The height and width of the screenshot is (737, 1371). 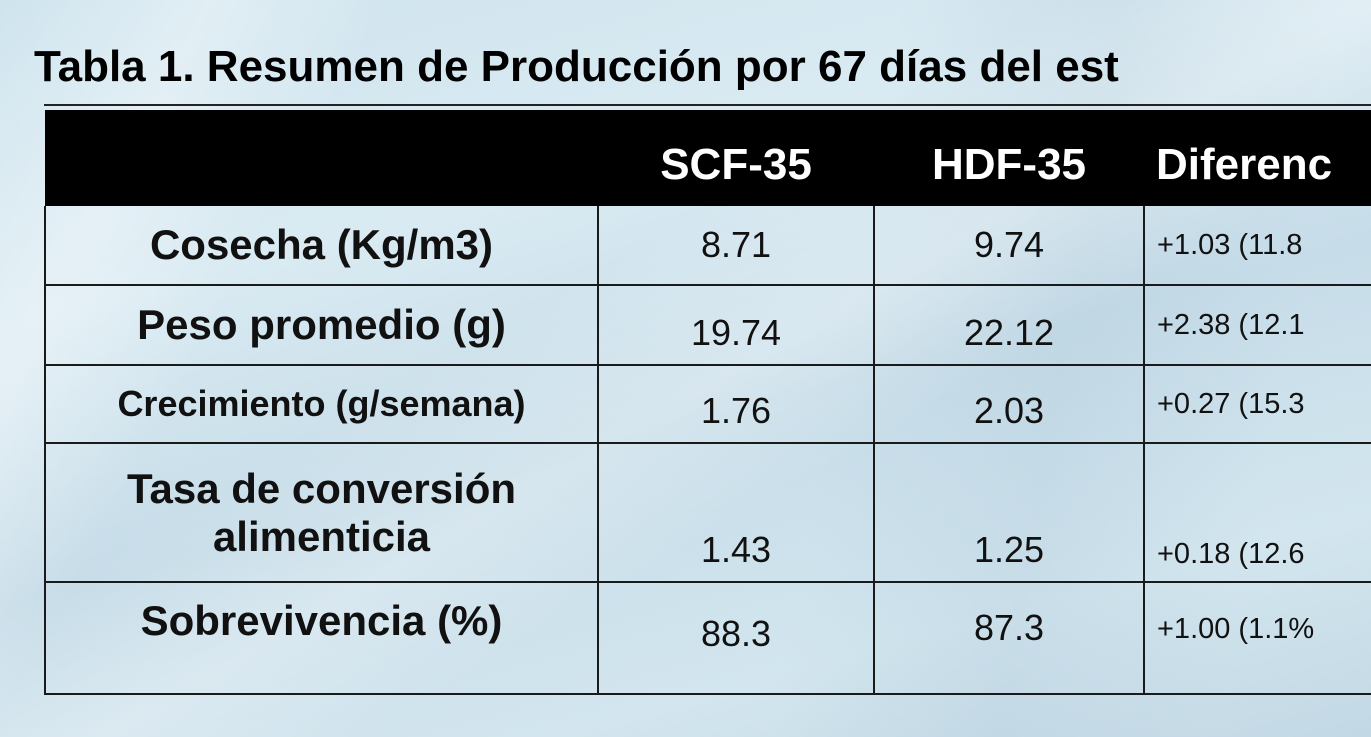 What do you see at coordinates (321, 404) in the screenshot?
I see `row-label-crecimiento: Crecimiento (g/semana)` at bounding box center [321, 404].